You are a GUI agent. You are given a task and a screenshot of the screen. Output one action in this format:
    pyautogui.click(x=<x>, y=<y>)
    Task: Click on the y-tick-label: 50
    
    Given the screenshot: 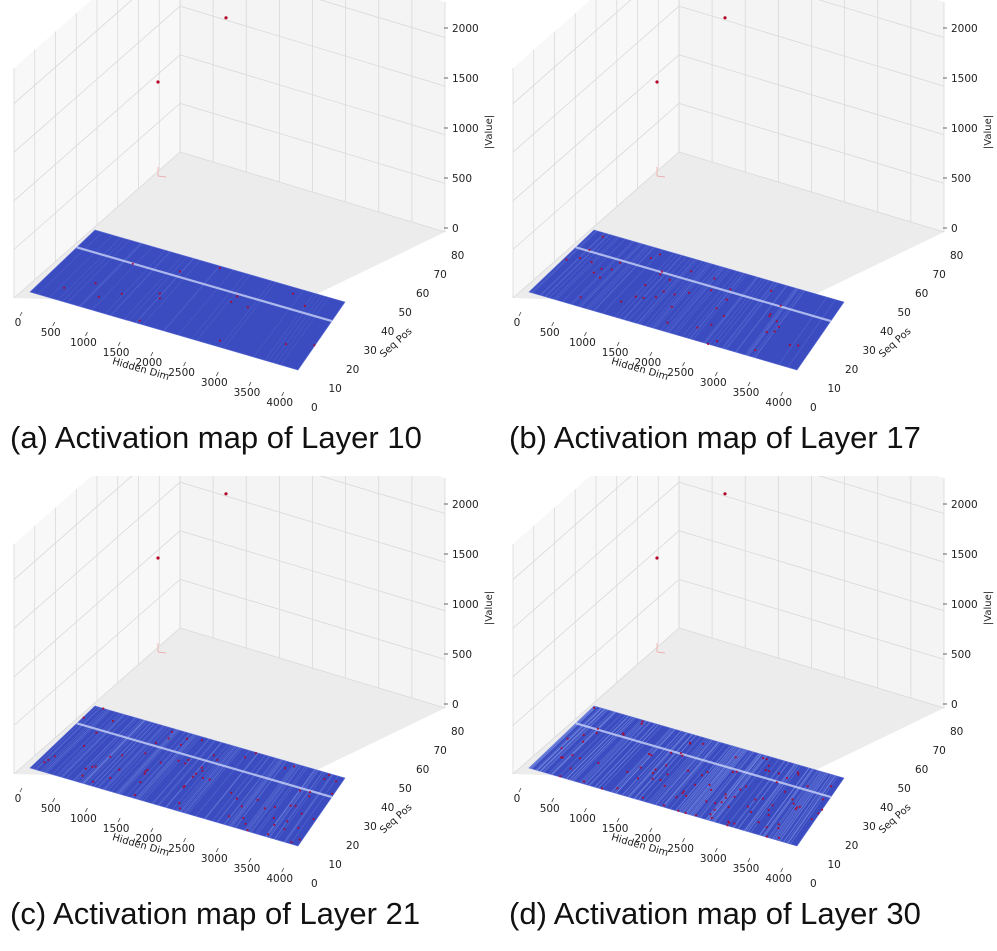 What is the action you would take?
    pyautogui.click(x=405, y=313)
    